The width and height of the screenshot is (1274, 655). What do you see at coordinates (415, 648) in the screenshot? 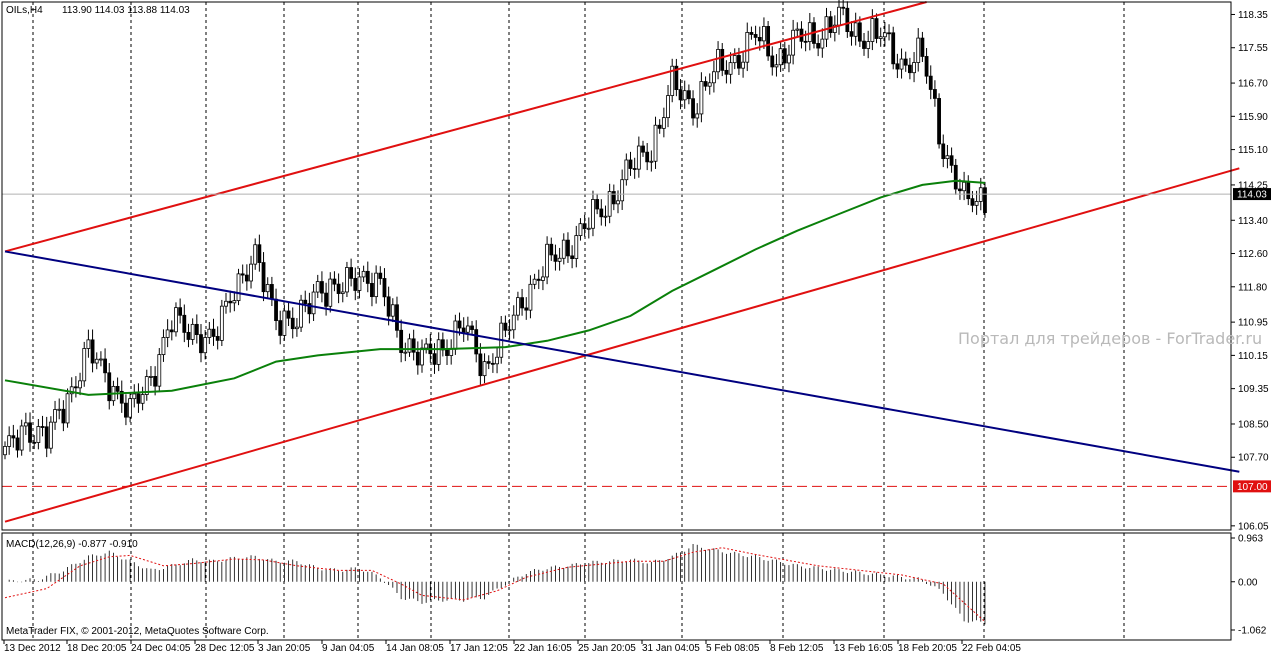
I see `time-tick-label: 14 Jan 08:05` at bounding box center [415, 648].